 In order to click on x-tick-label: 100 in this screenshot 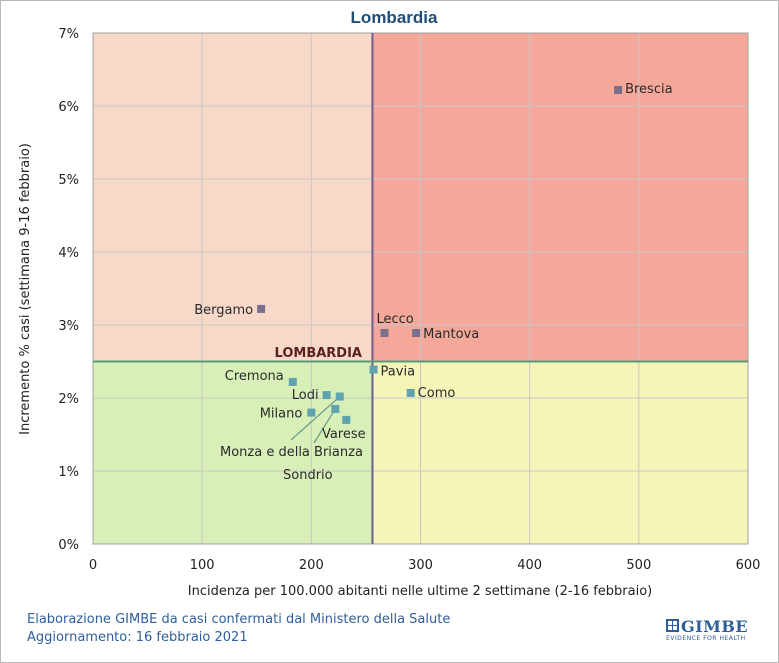, I will do `click(202, 565)`.